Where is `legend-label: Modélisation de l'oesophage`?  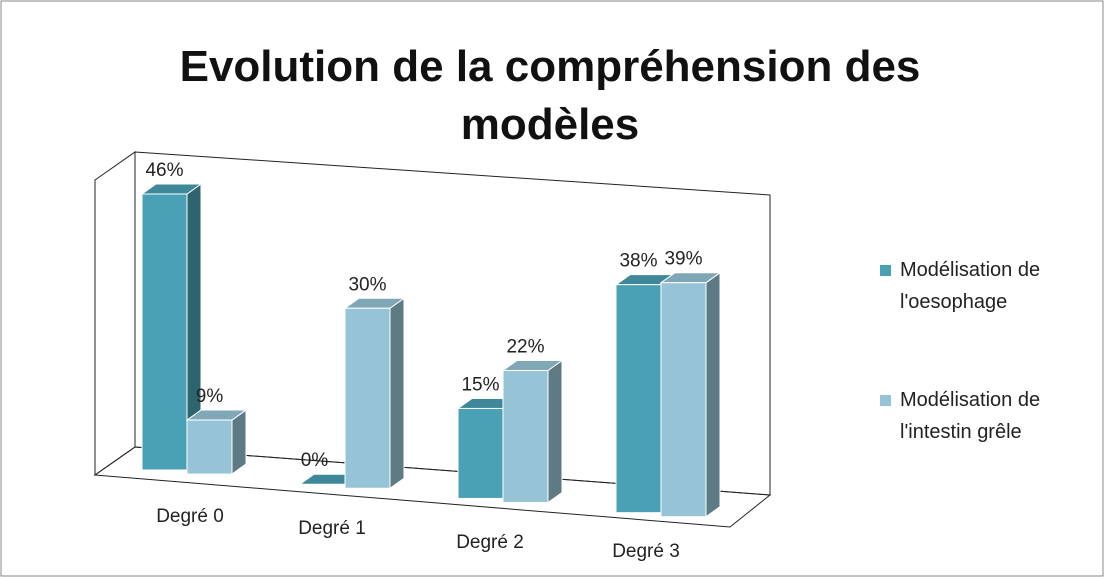 legend-label: Modélisation de l'oesophage is located at coordinates (970, 286).